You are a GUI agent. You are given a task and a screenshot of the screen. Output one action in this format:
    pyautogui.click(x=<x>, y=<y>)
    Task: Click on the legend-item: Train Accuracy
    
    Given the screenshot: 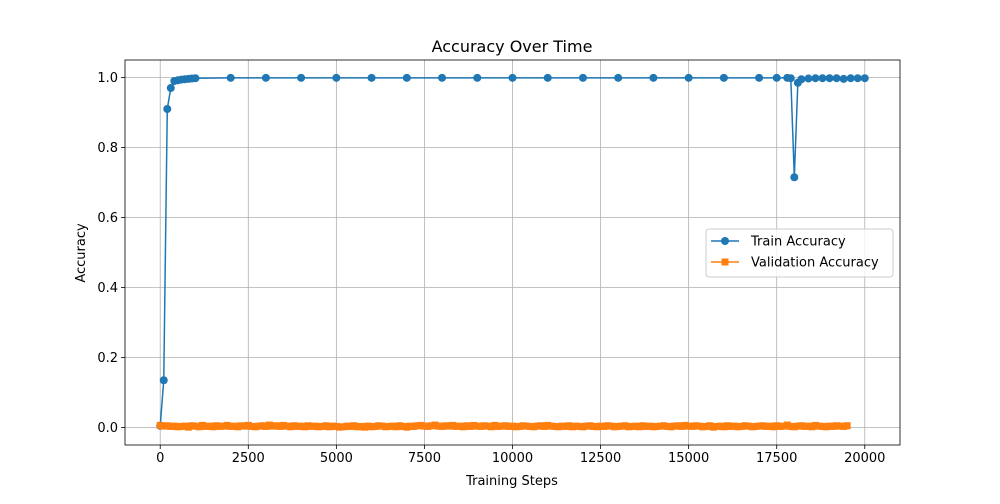 What is the action you would take?
    pyautogui.click(x=778, y=242)
    